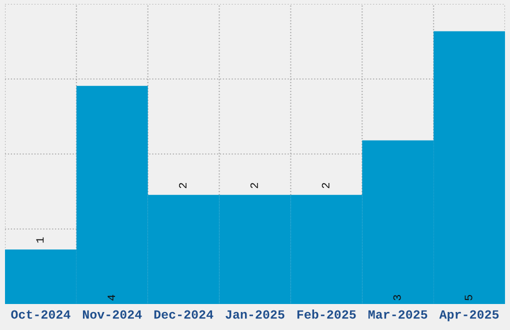  Describe the element at coordinates (40, 314) in the screenshot. I see `x-tick-label: Oct-2024` at that location.